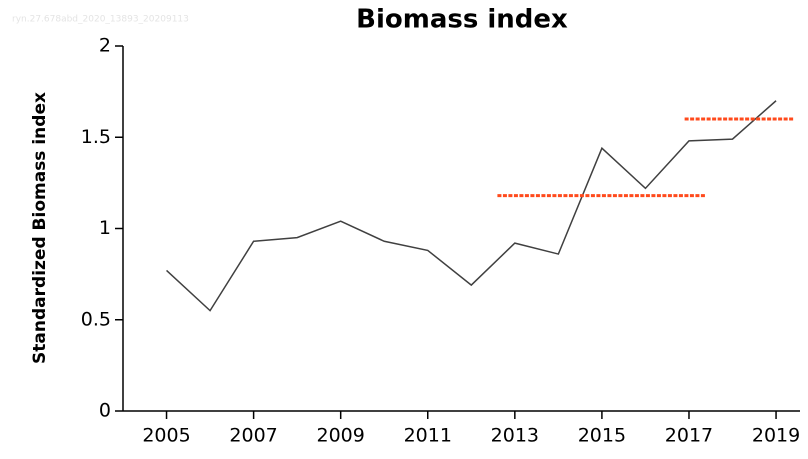 Image resolution: width=808 pixels, height=459 pixels. I want to click on watermark: ryn.27.678abd_2020_13893_20209113, so click(100, 20).